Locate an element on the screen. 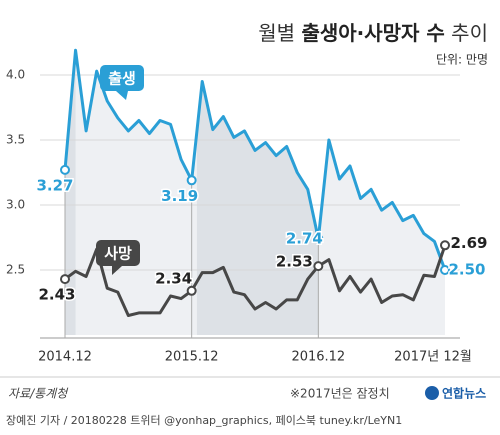 This screenshot has height=435, width=500. y-tick-label: 3.5 is located at coordinates (15, 140).